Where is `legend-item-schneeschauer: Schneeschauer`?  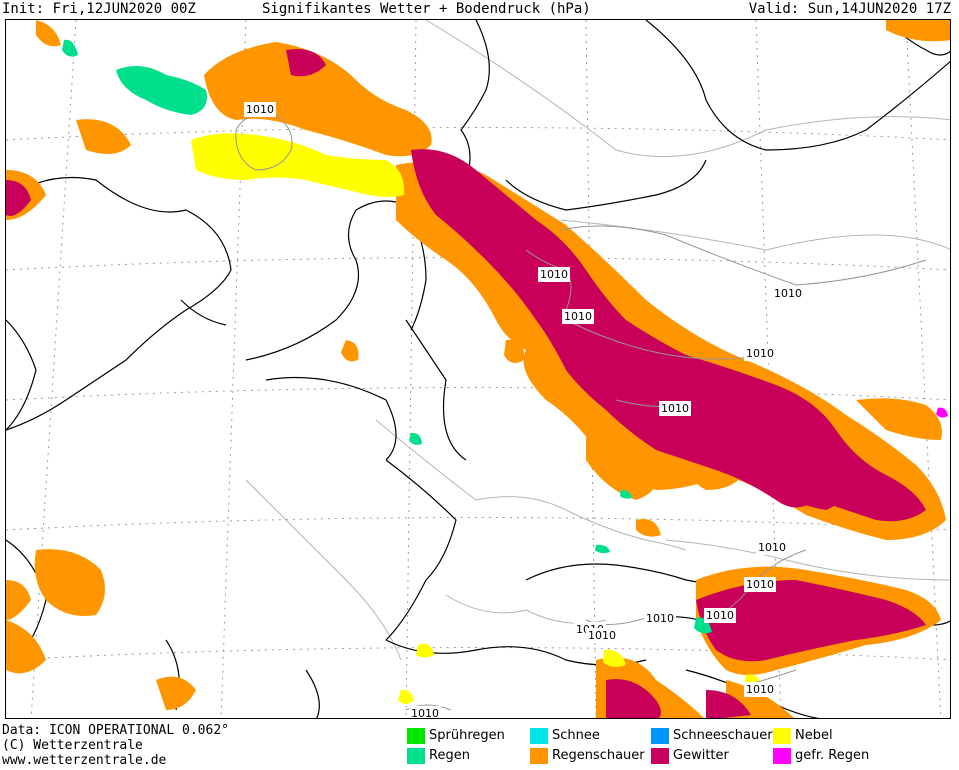 legend-item-schneeschauer: Schneeschauer is located at coordinates (712, 736).